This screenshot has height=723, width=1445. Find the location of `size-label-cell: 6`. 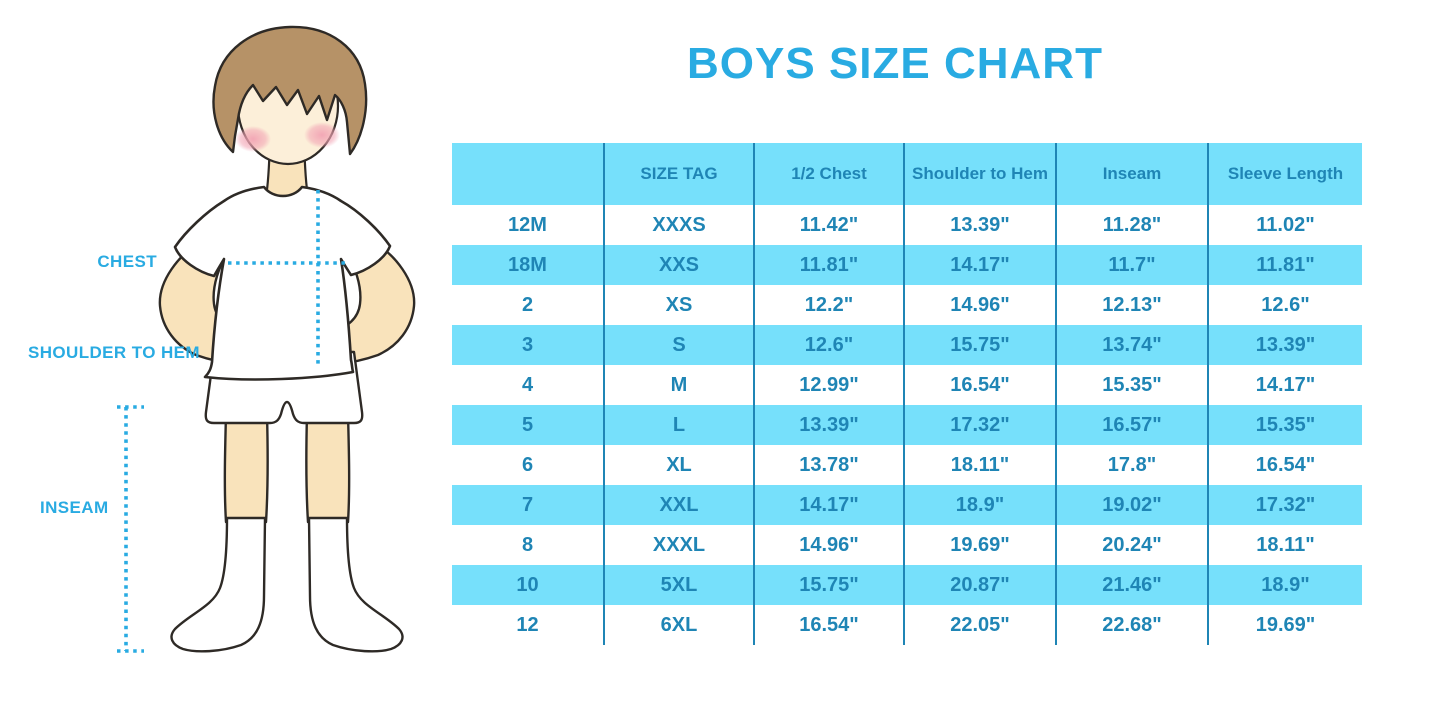

size-label-cell: 6 is located at coordinates (527, 464).